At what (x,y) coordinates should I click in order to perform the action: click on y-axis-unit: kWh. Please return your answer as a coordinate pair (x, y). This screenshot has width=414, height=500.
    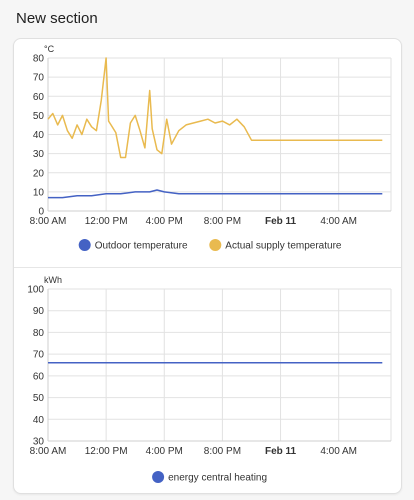
    Looking at the image, I should click on (53, 280).